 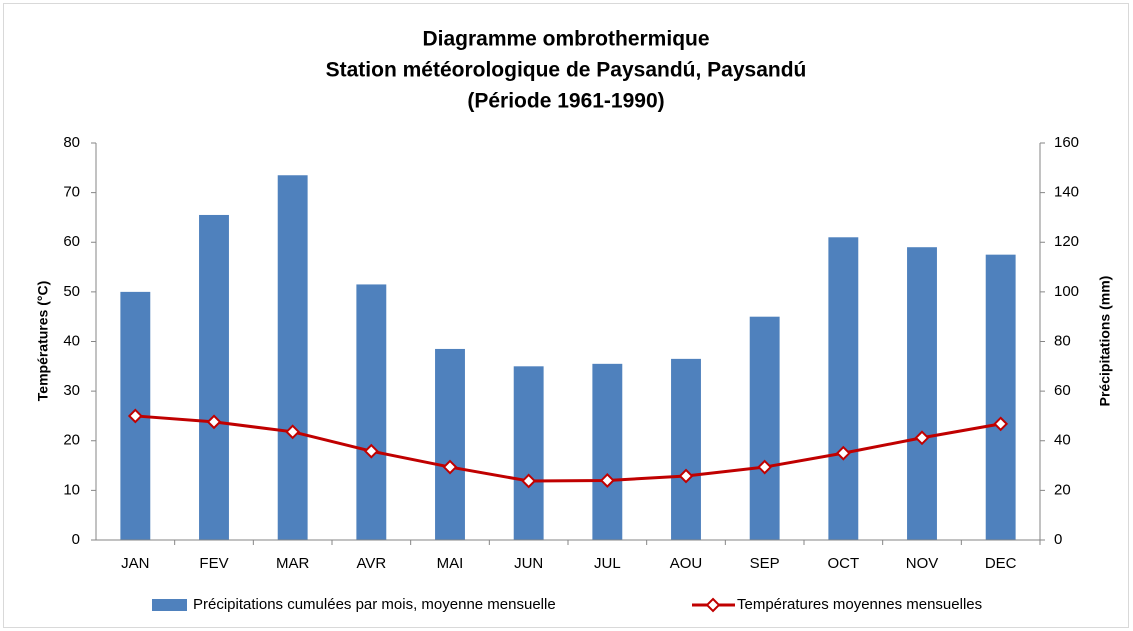 What do you see at coordinates (1062, 340) in the screenshot?
I see `y2-tick-label: 80` at bounding box center [1062, 340].